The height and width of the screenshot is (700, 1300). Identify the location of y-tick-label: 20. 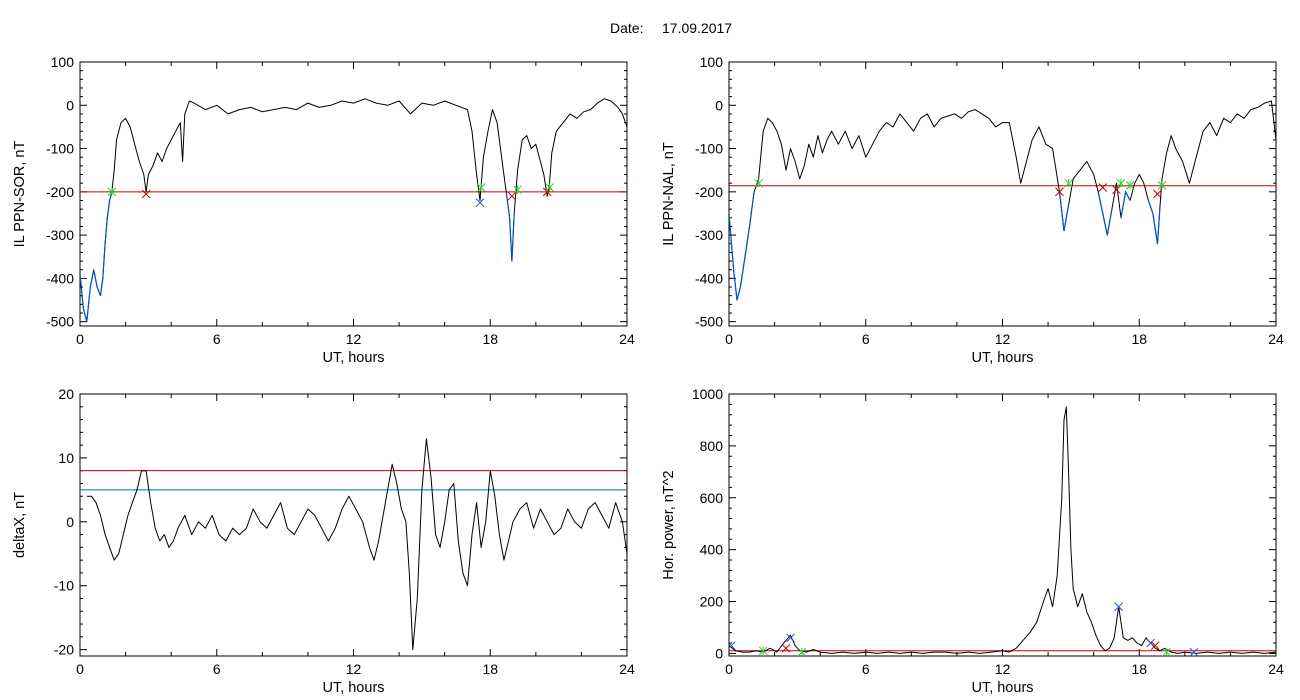
(66, 394).